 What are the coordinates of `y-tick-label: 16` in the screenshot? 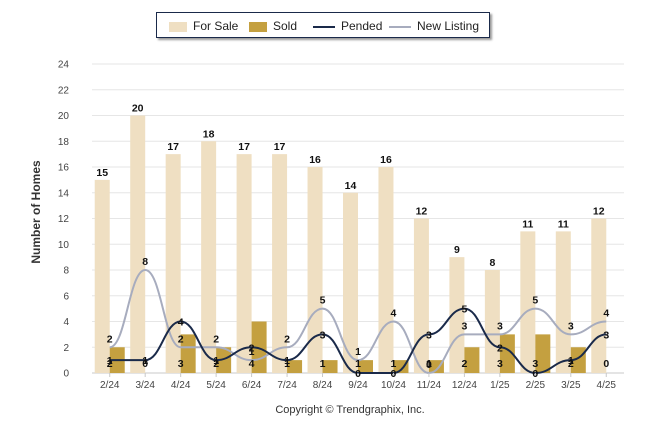 It's located at (64, 168).